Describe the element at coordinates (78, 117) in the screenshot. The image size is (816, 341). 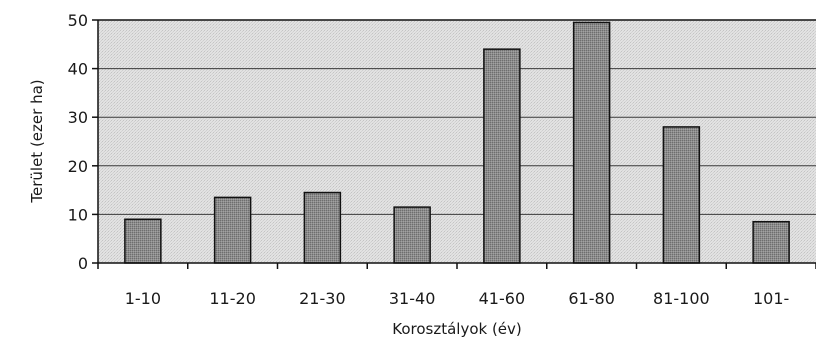
I see `y-tick-label: 30` at that location.